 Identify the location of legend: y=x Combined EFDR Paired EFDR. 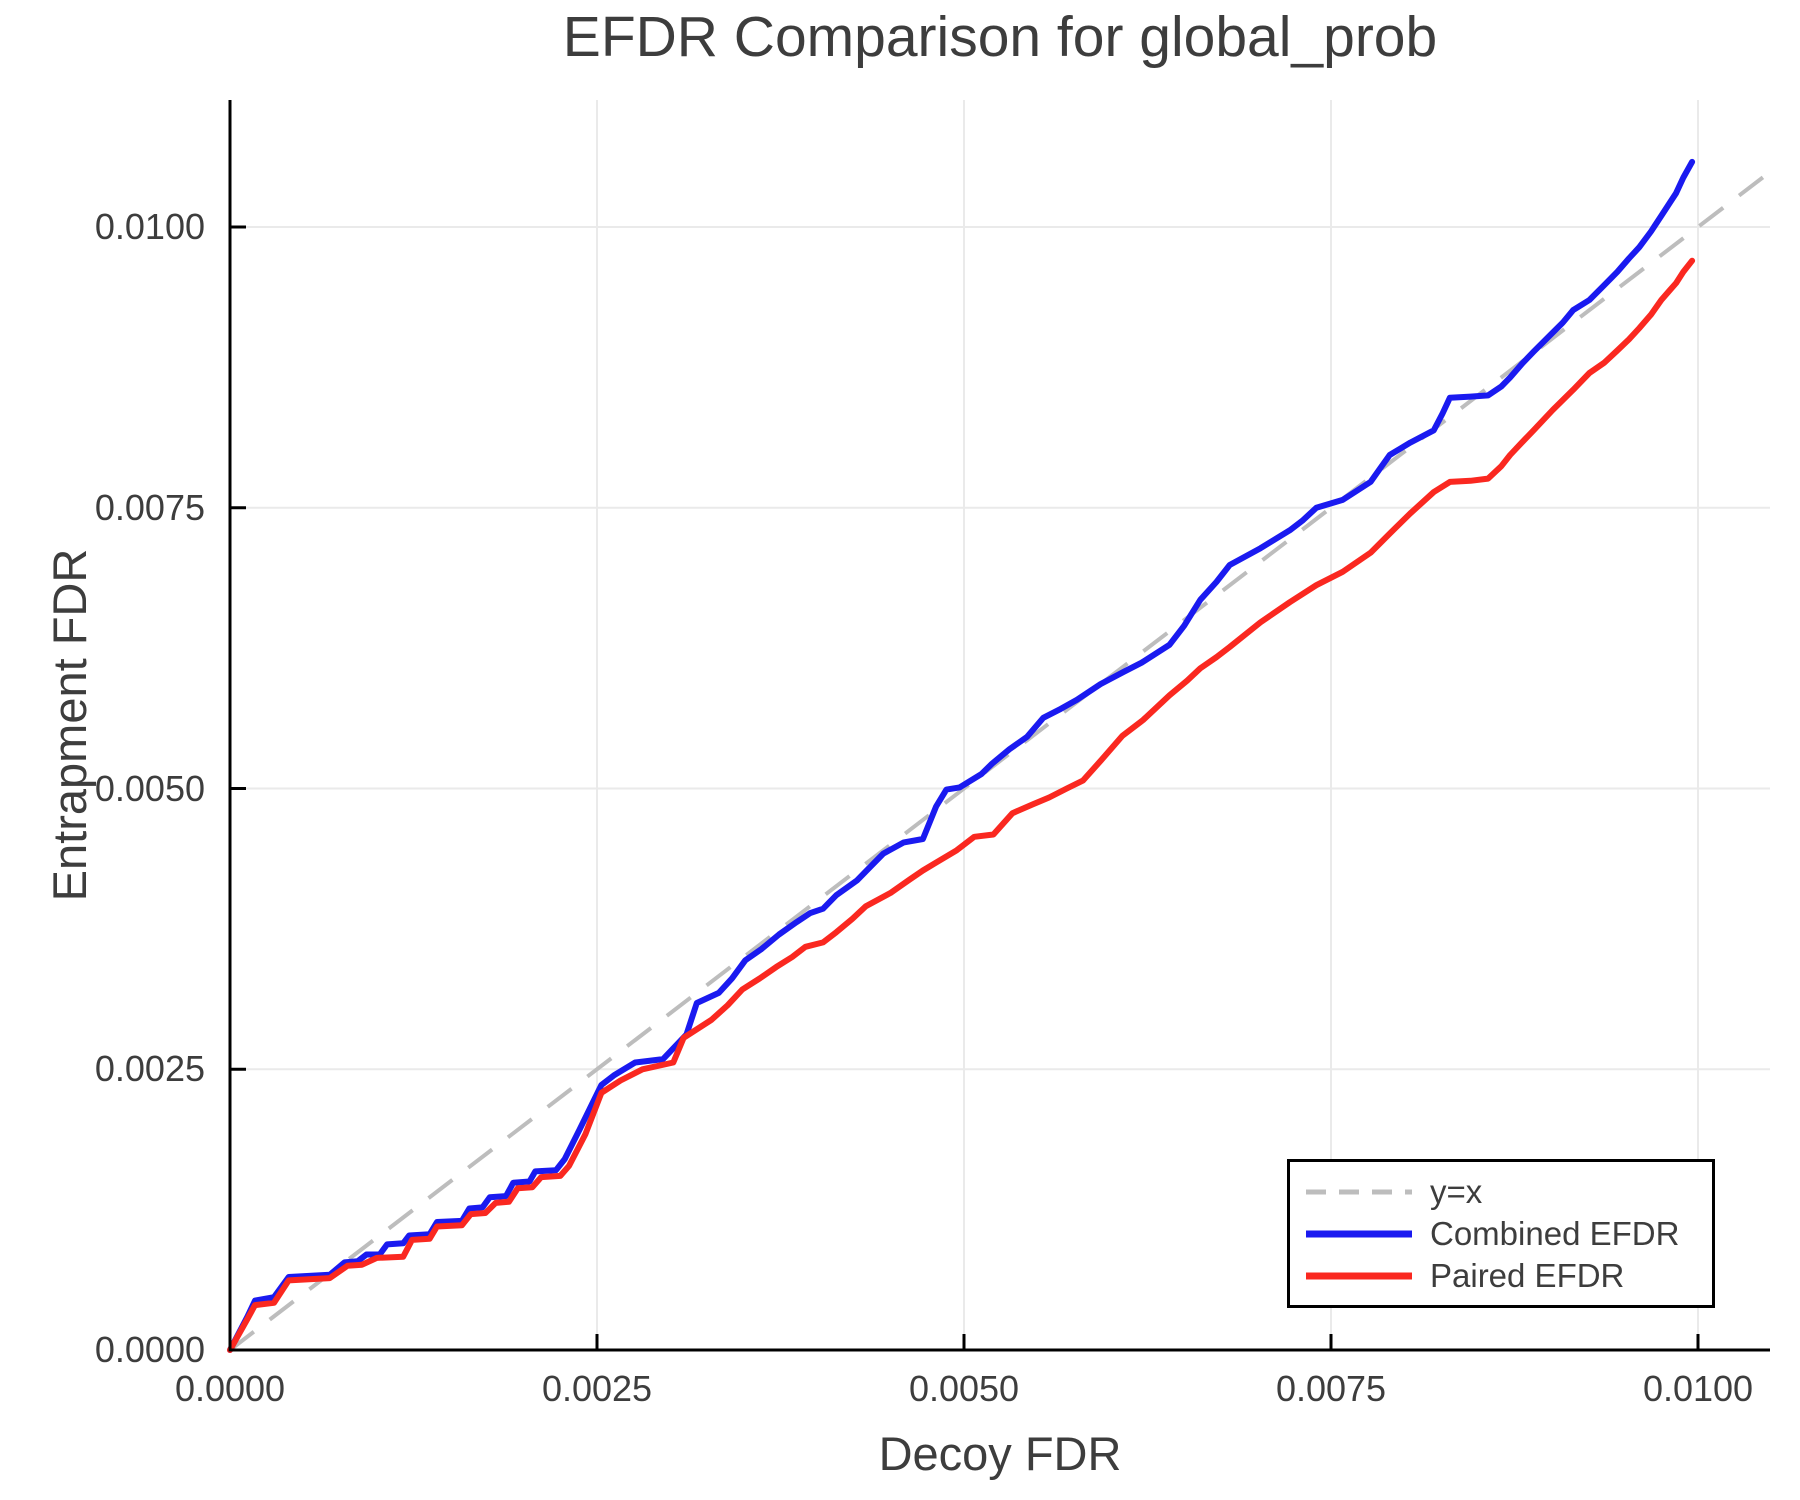
(1501, 1233).